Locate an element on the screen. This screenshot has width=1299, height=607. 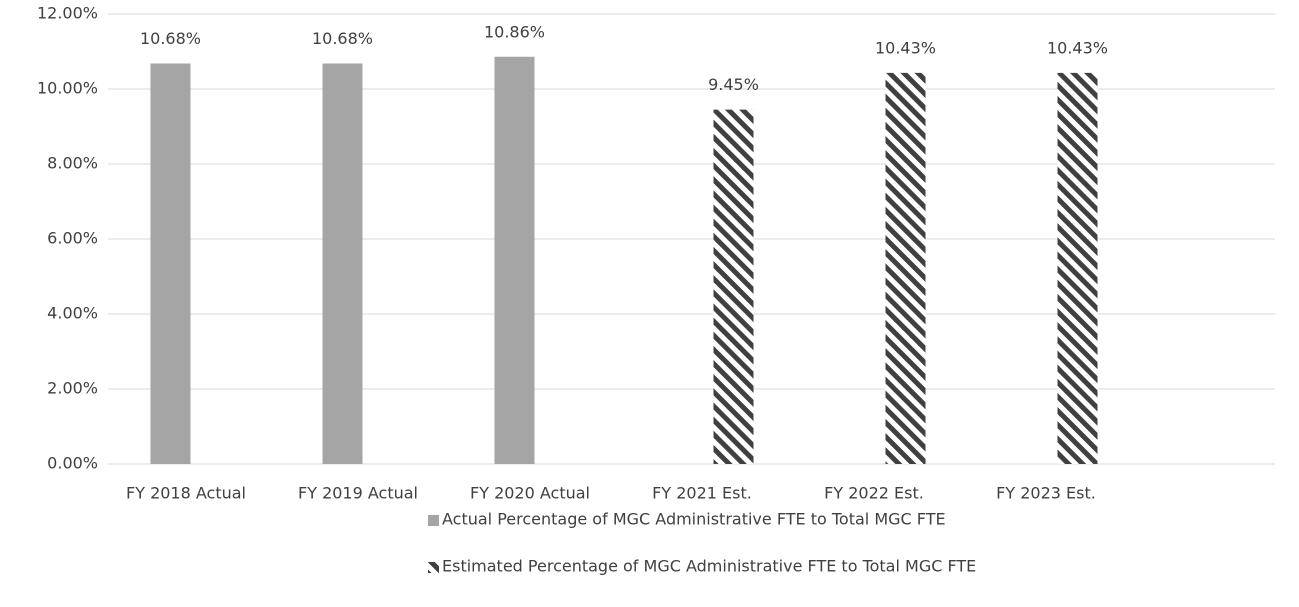
x-tick-label: FY 2023 Est. is located at coordinates (1046, 493).